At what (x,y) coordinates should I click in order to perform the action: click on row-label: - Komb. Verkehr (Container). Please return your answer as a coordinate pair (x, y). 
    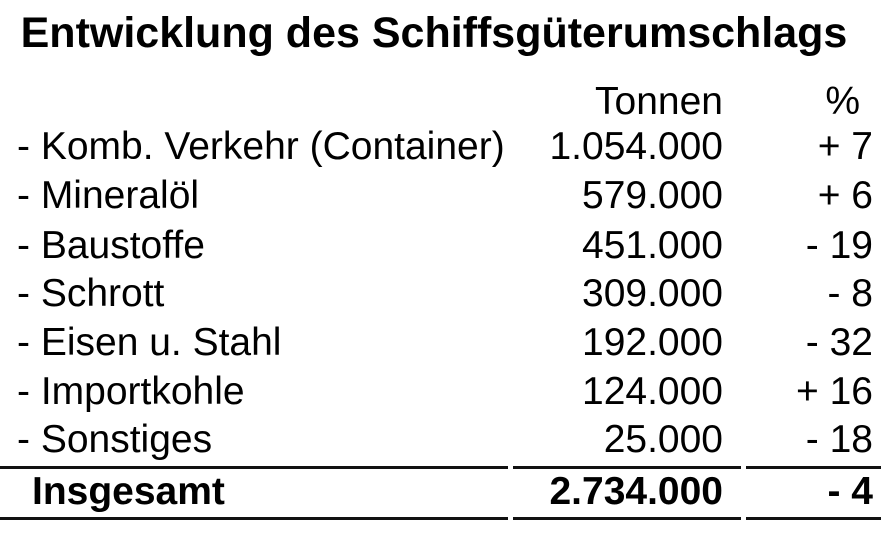
    Looking at the image, I should click on (261, 146).